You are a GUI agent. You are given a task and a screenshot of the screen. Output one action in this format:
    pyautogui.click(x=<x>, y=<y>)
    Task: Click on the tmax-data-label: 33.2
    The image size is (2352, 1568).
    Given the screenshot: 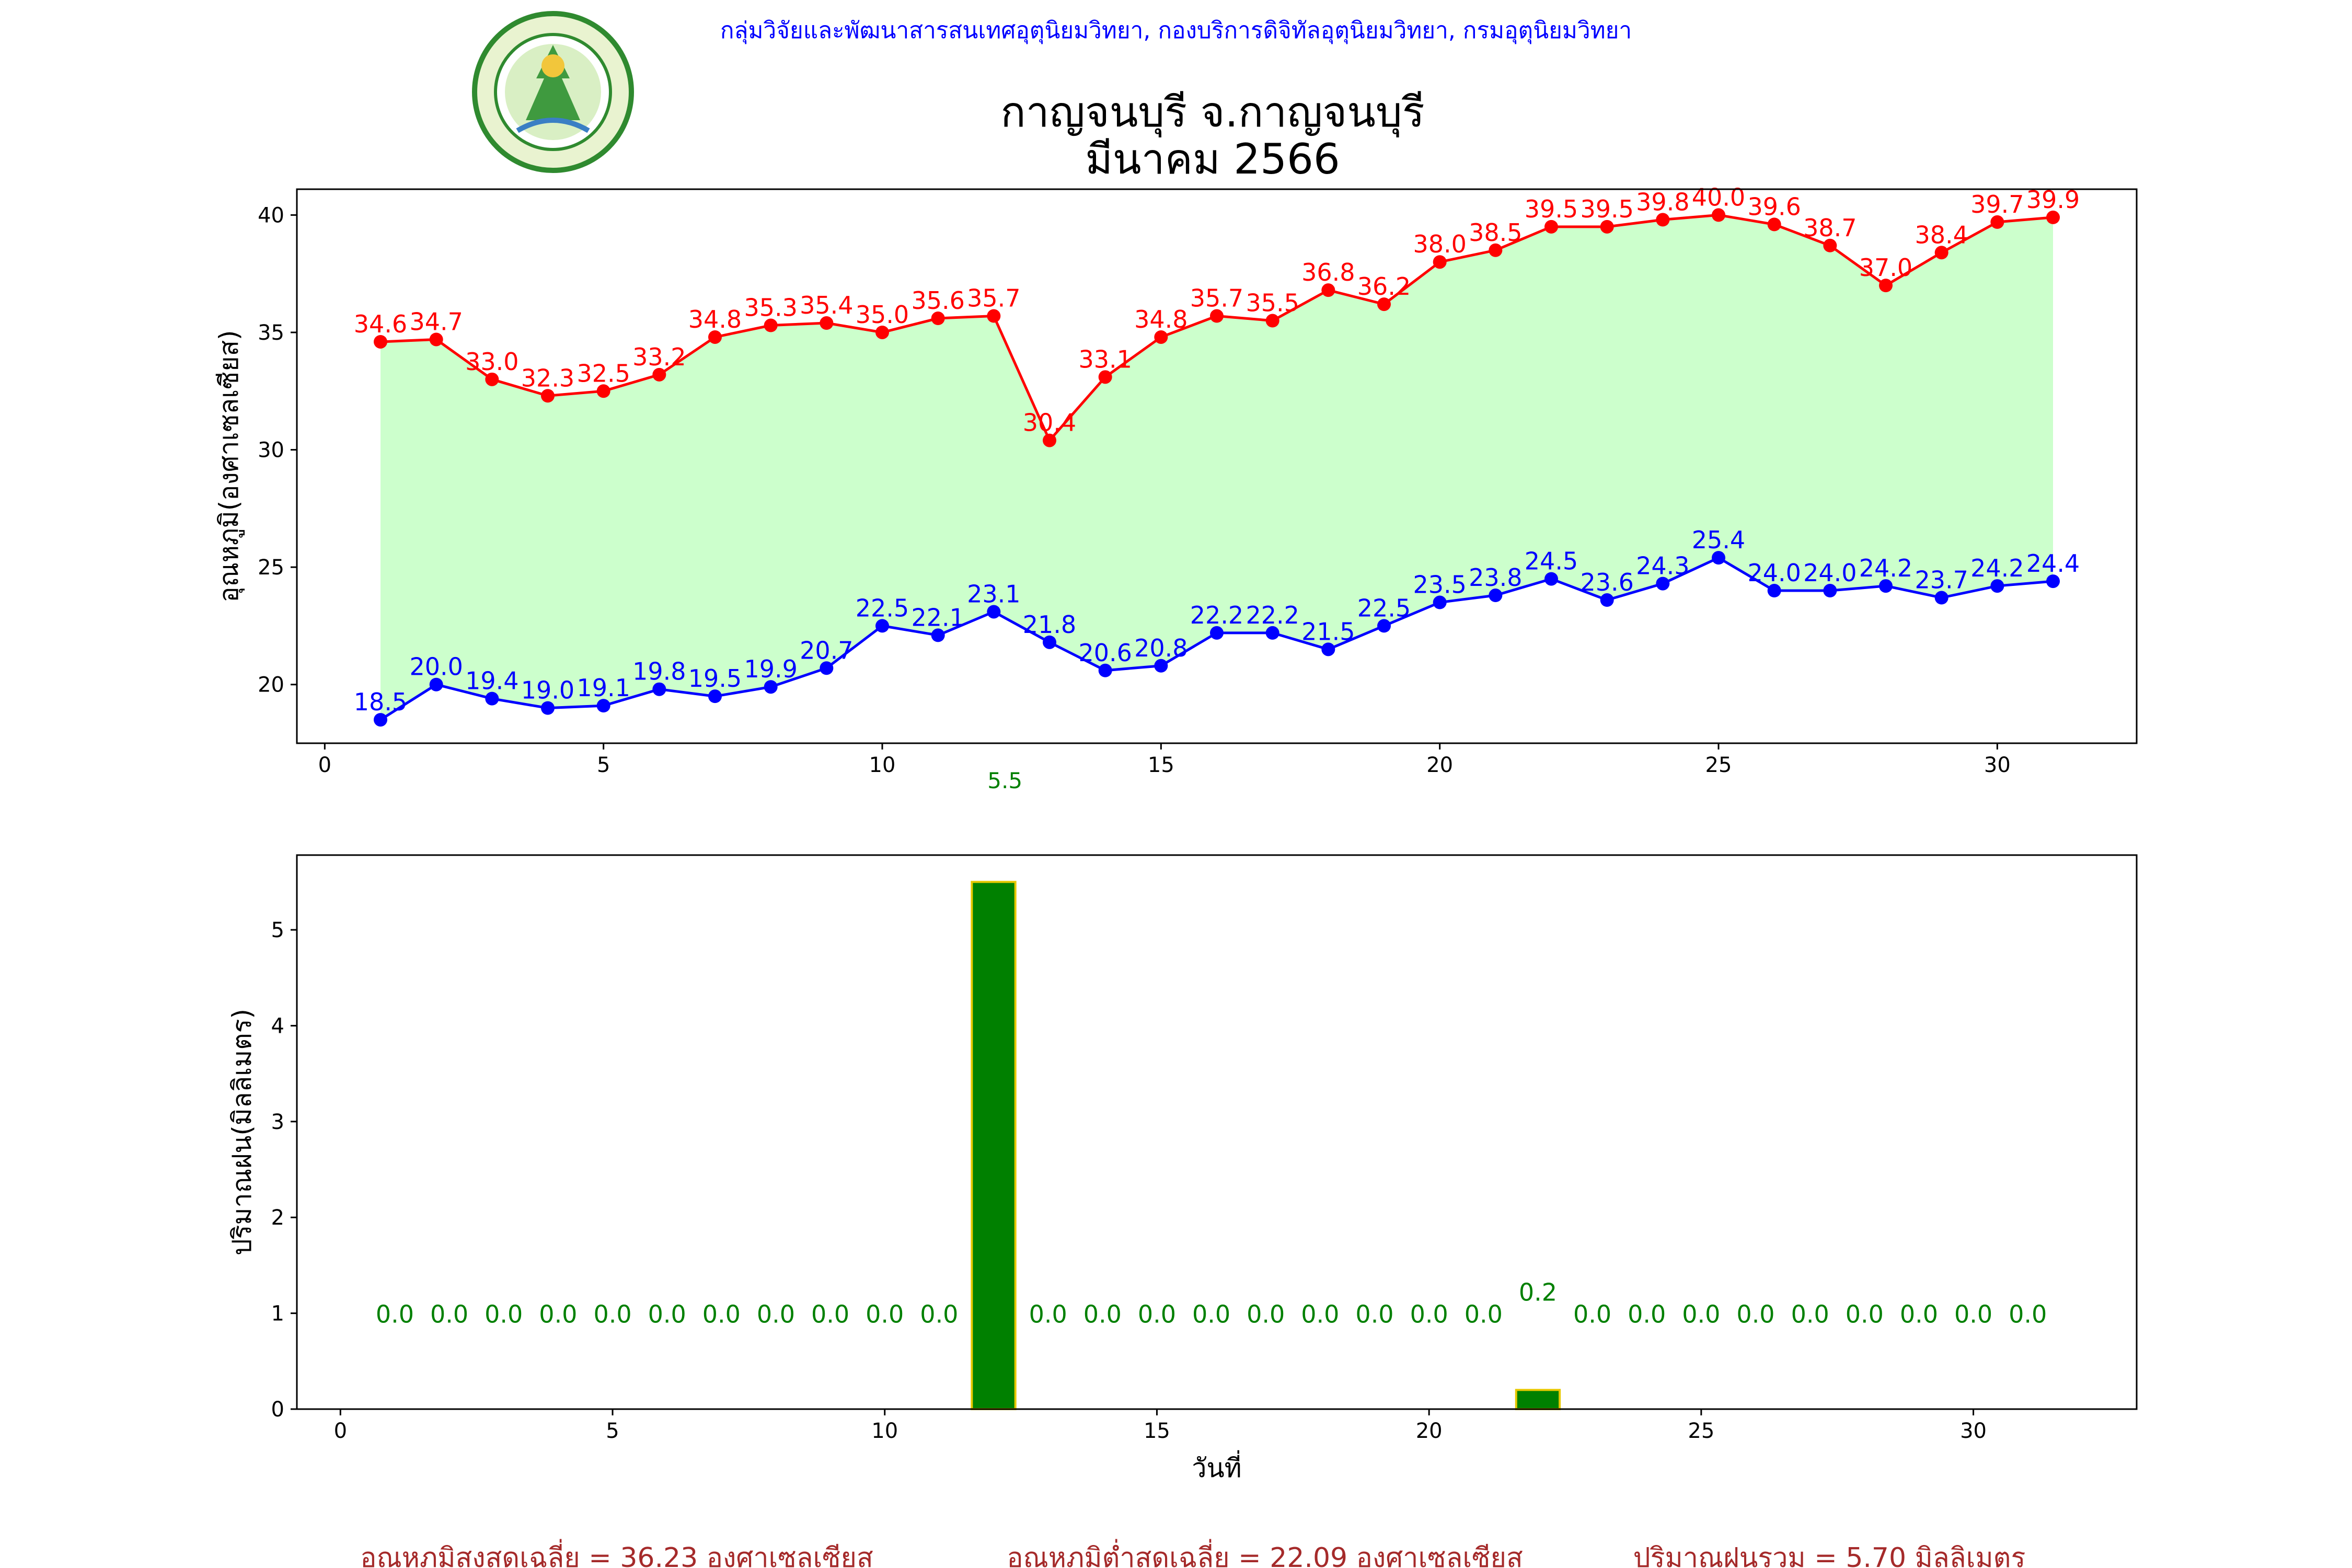 What is the action you would take?
    pyautogui.click(x=659, y=357)
    